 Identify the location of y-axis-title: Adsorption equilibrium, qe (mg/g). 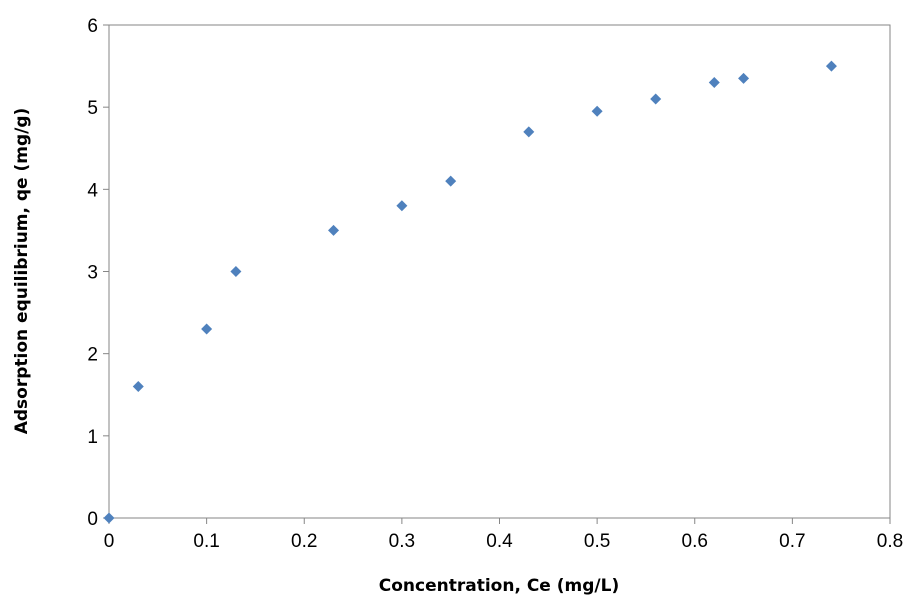
(22, 271).